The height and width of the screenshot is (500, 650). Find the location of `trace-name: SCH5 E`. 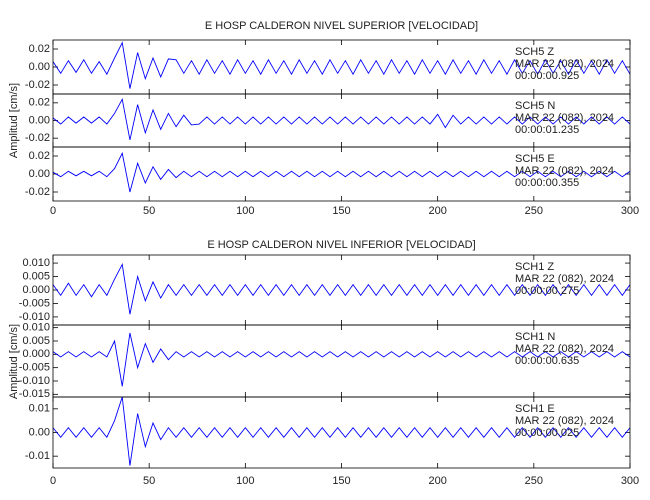

trace-name: SCH5 E is located at coordinates (535, 159).